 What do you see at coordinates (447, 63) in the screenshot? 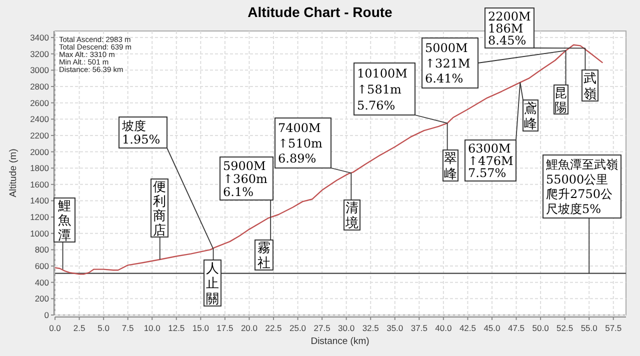
I see `annotation: 5000M ↑321M 6.41%` at bounding box center [447, 63].